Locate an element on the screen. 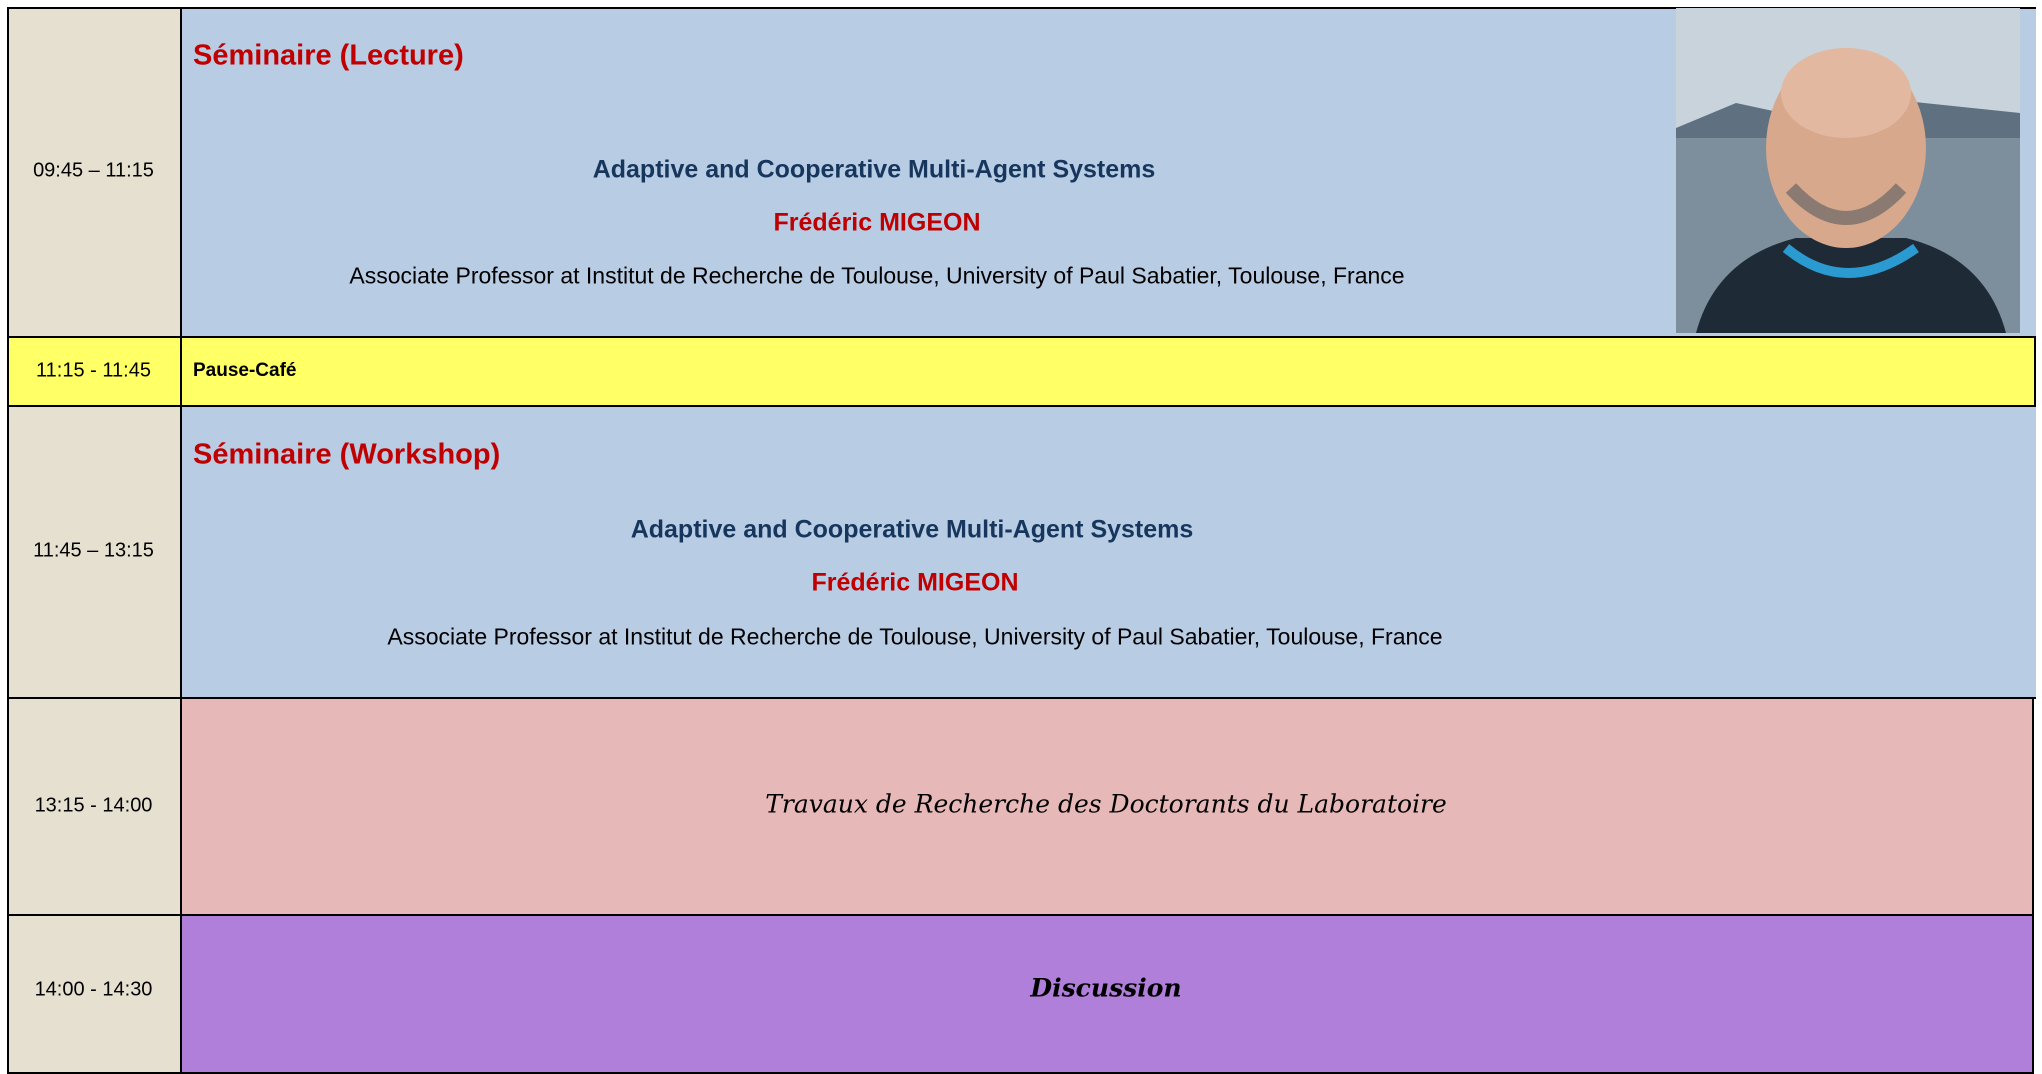  time: 11:45 – 13:15 is located at coordinates (93, 550).